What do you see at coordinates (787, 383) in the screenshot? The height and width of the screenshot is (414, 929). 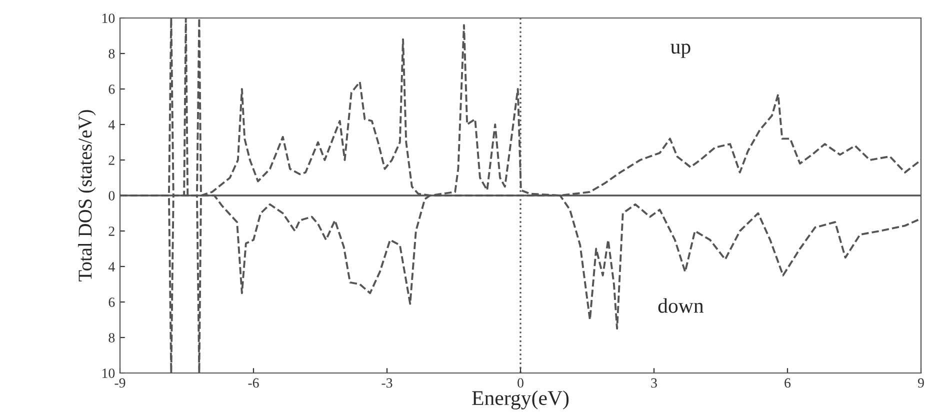 I see `x-tick-label: 6` at bounding box center [787, 383].